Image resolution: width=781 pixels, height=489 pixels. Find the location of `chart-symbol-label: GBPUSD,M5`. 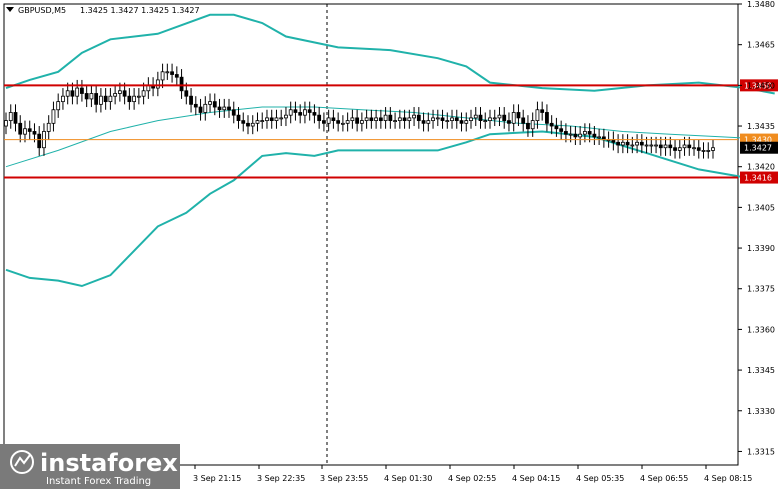

chart-symbol-label: GBPUSD,M5 is located at coordinates (42, 10).